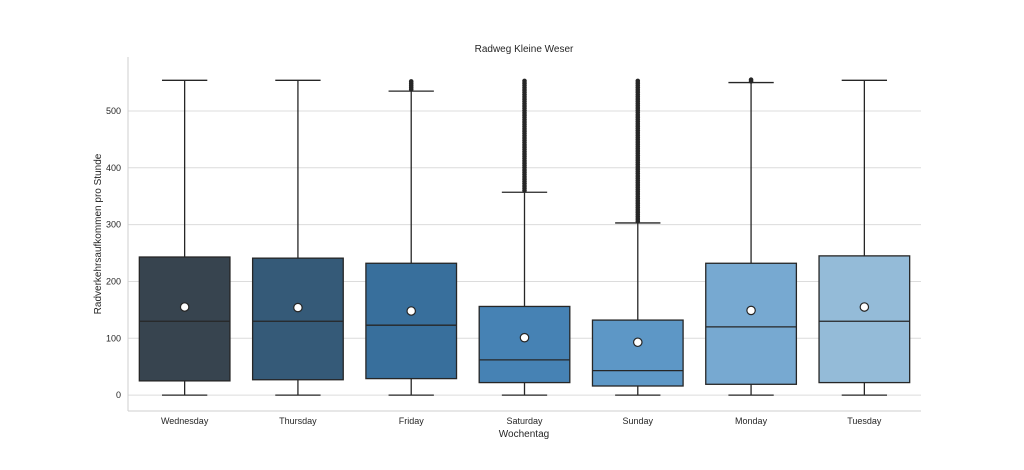  I want to click on box-thursday, so click(297, 237).